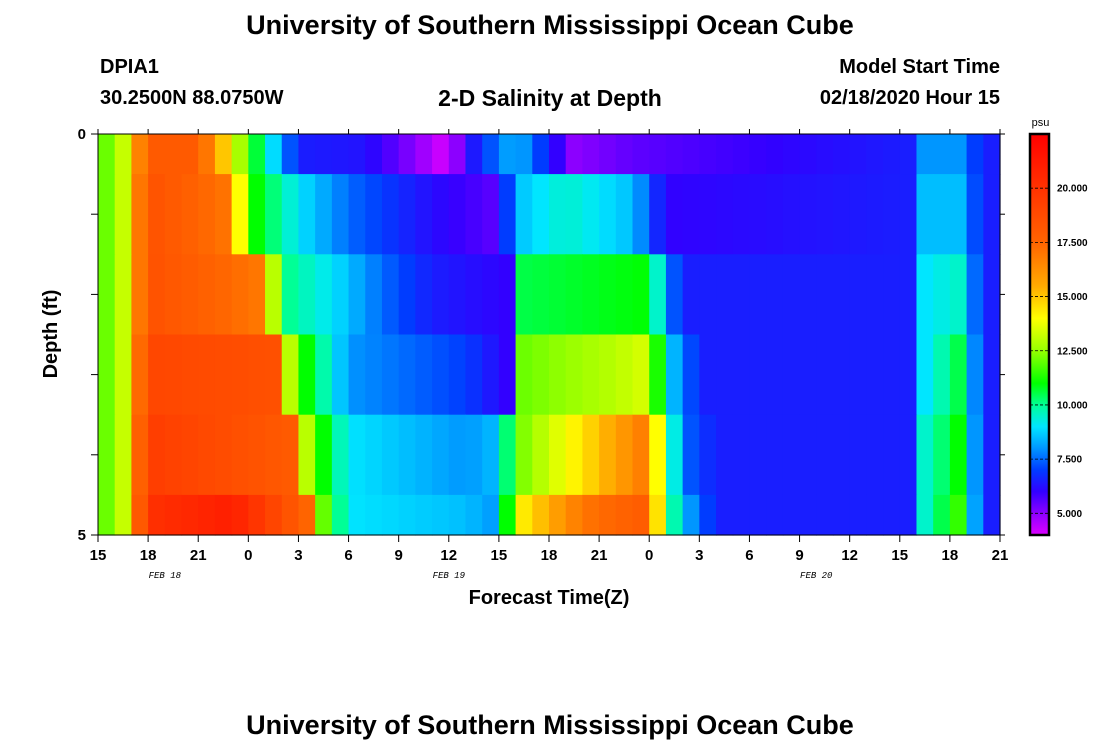  What do you see at coordinates (129, 67) in the screenshot?
I see `station-id: DPIA1` at bounding box center [129, 67].